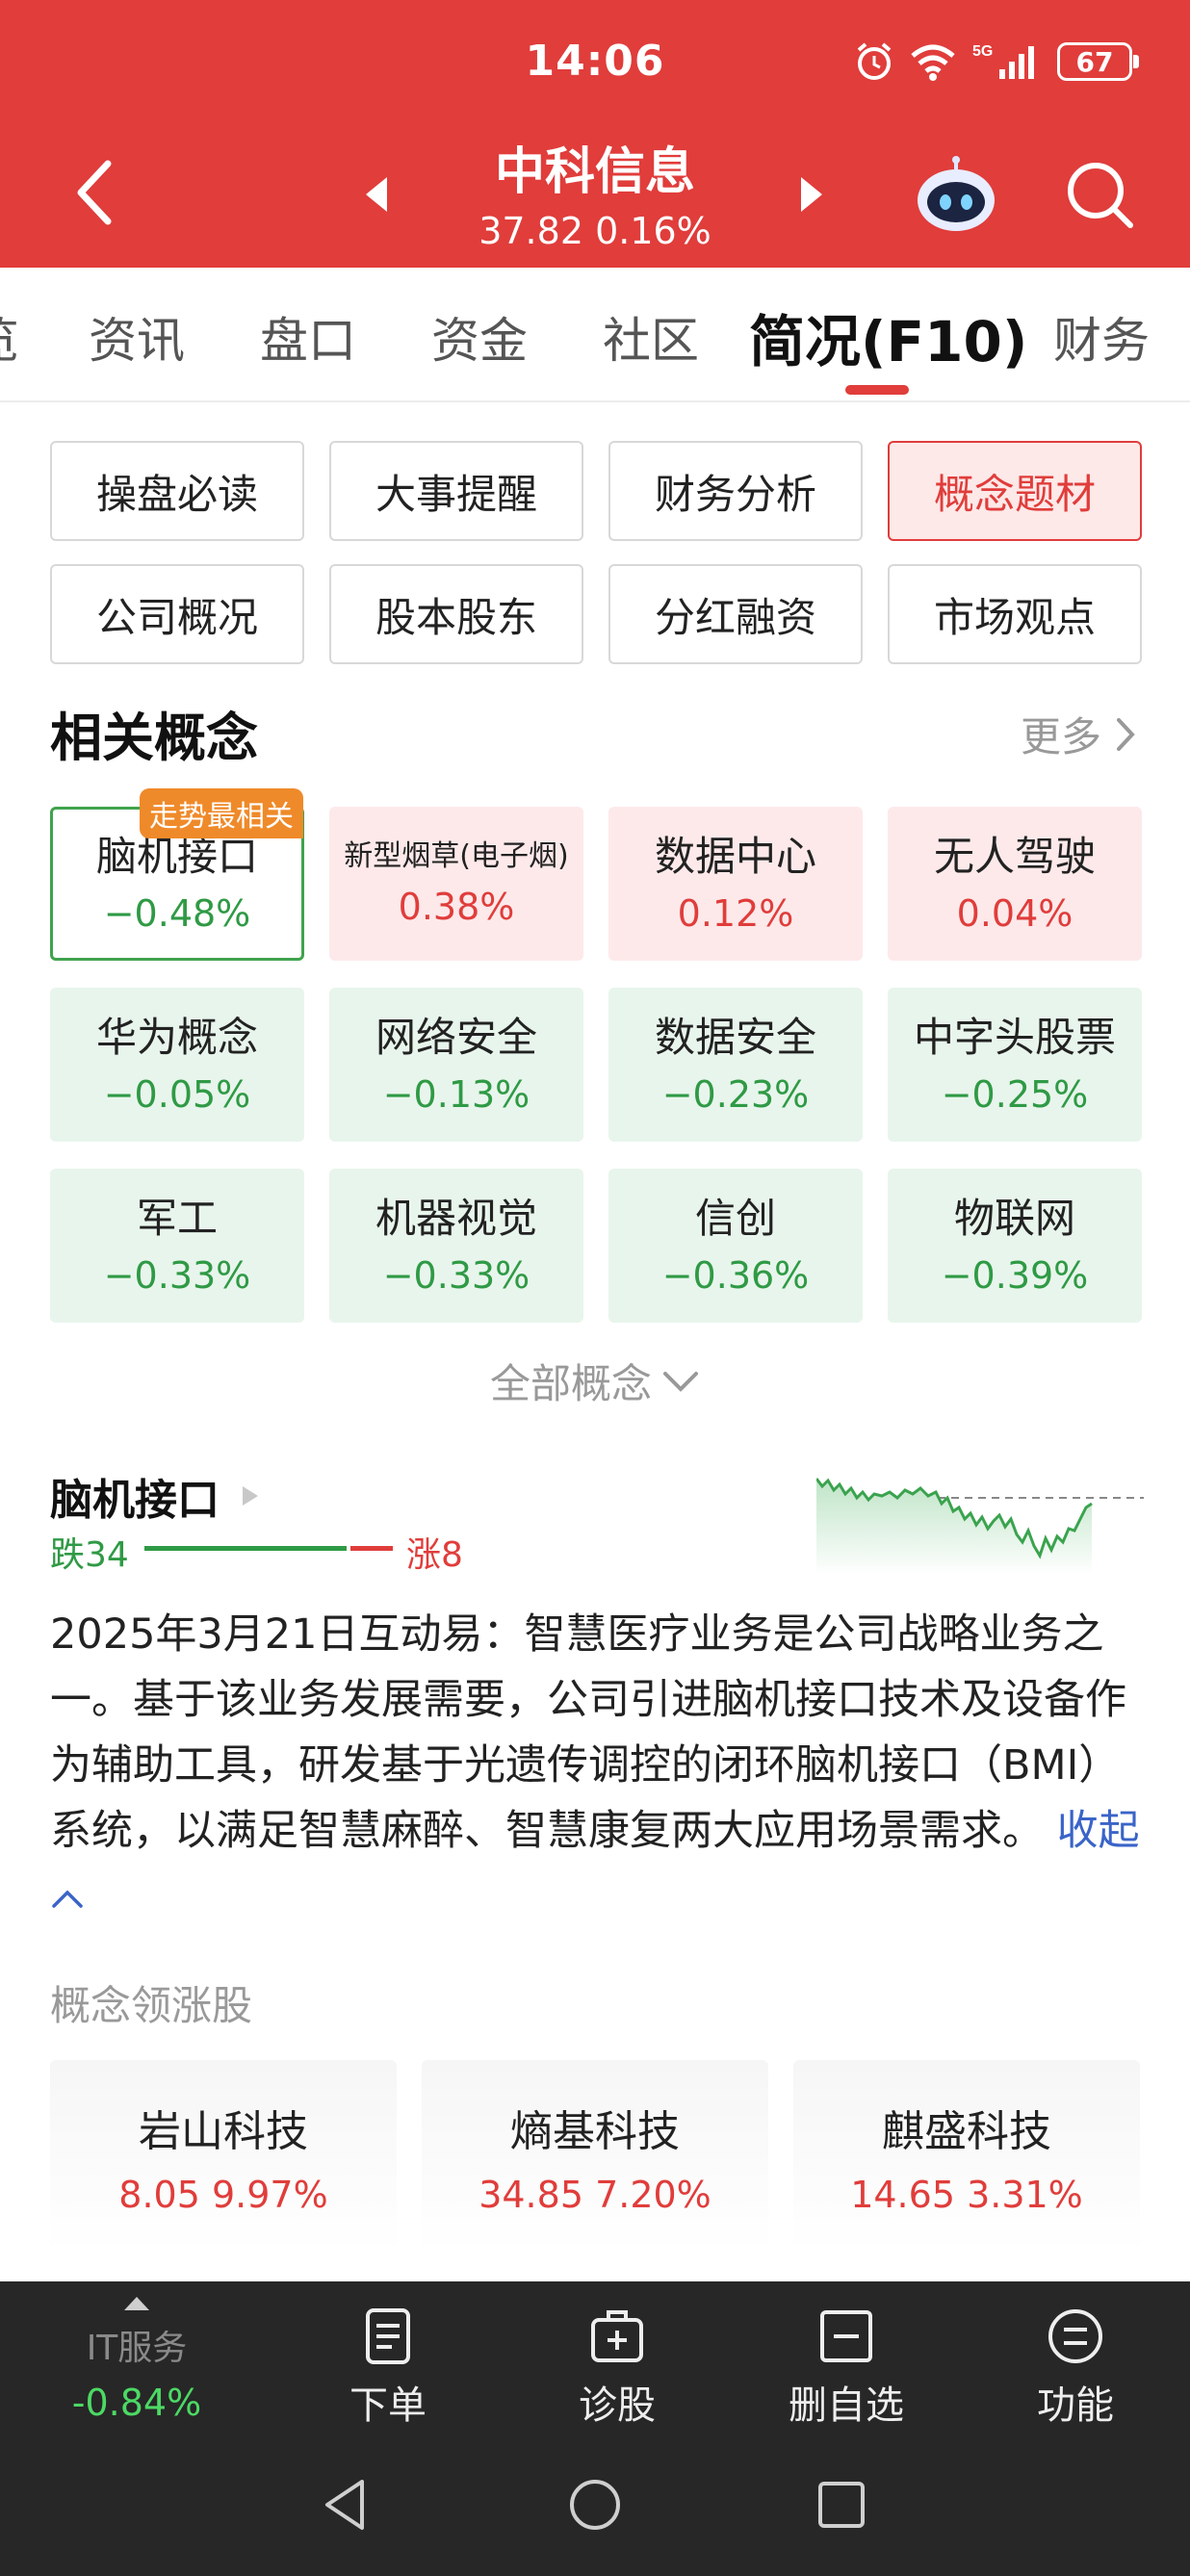  What do you see at coordinates (177, 1037) in the screenshot?
I see `concept-name: 华为概念` at bounding box center [177, 1037].